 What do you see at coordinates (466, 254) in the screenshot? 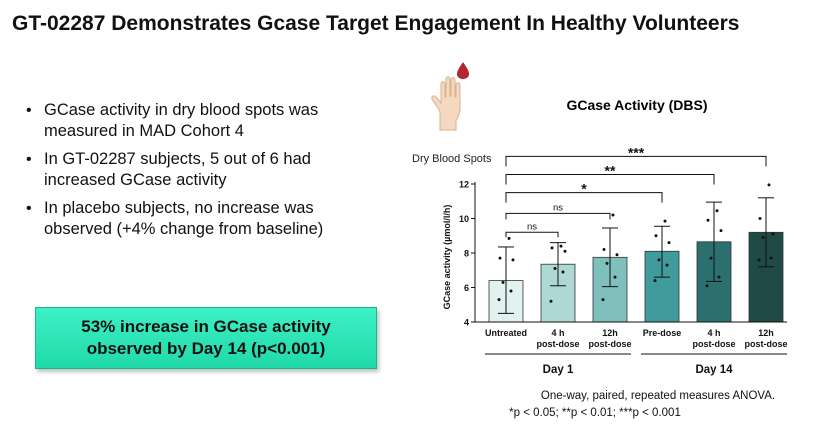
I see `y-tick-label: 8` at bounding box center [466, 254].